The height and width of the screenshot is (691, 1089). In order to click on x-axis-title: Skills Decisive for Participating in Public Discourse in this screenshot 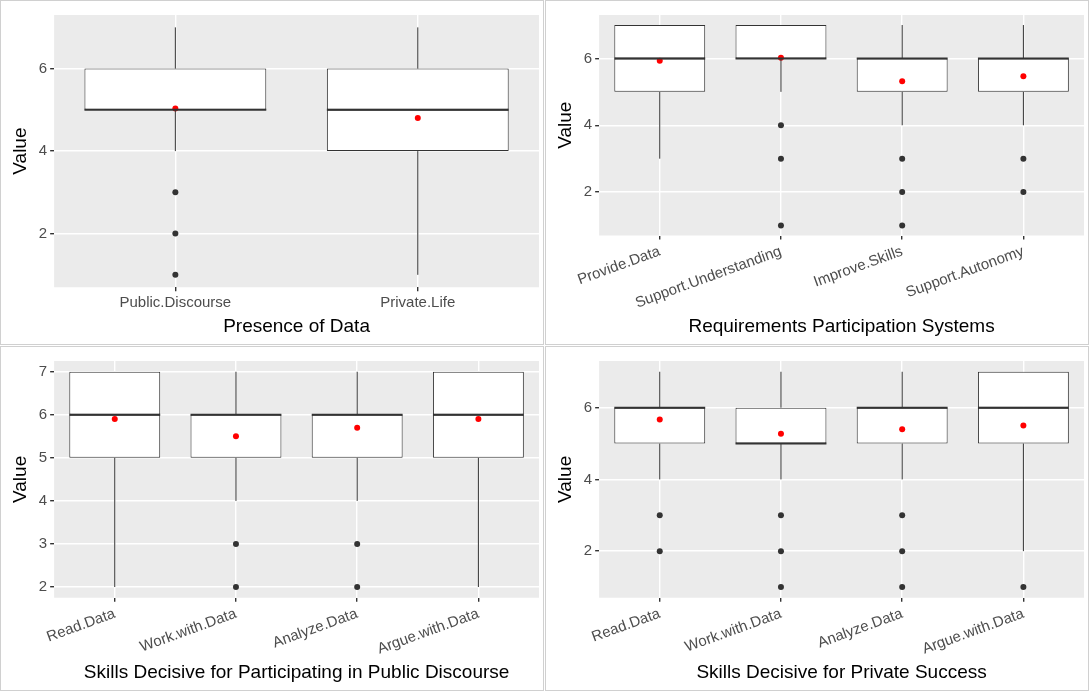, I will do `click(296, 671)`.